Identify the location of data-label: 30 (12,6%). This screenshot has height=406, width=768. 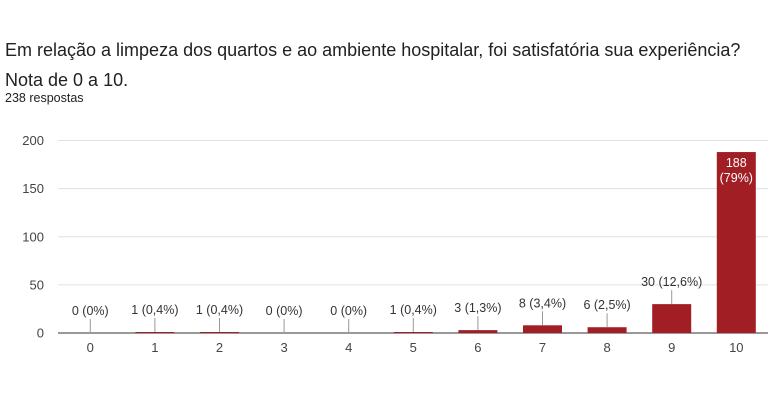
(671, 282).